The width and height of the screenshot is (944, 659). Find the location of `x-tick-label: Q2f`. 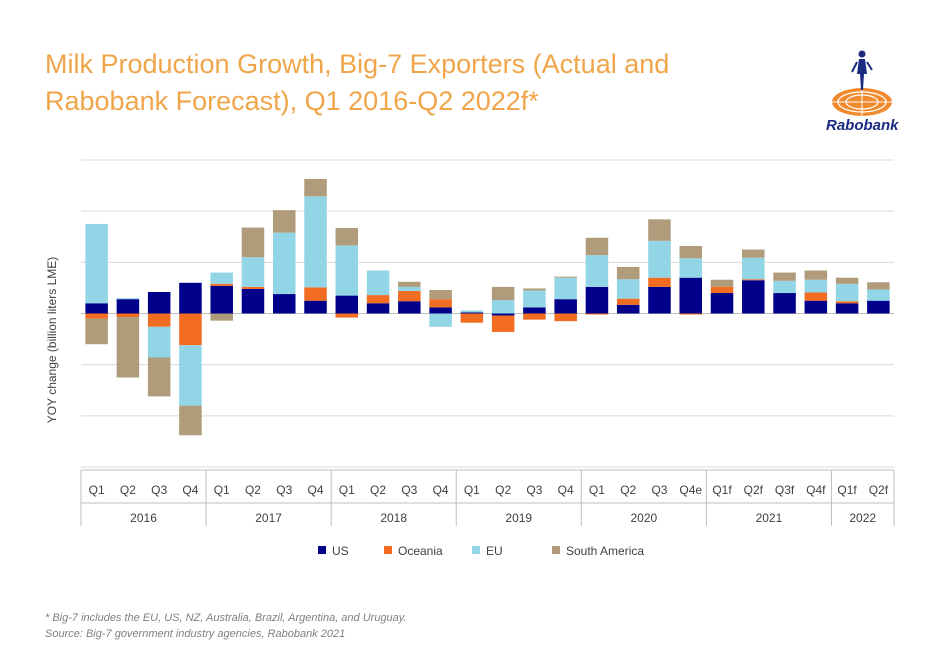

x-tick-label: Q2f is located at coordinates (754, 490).